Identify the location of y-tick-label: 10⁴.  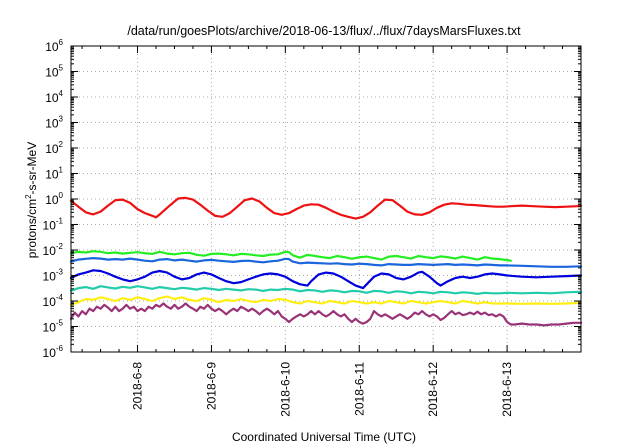
(54, 97).